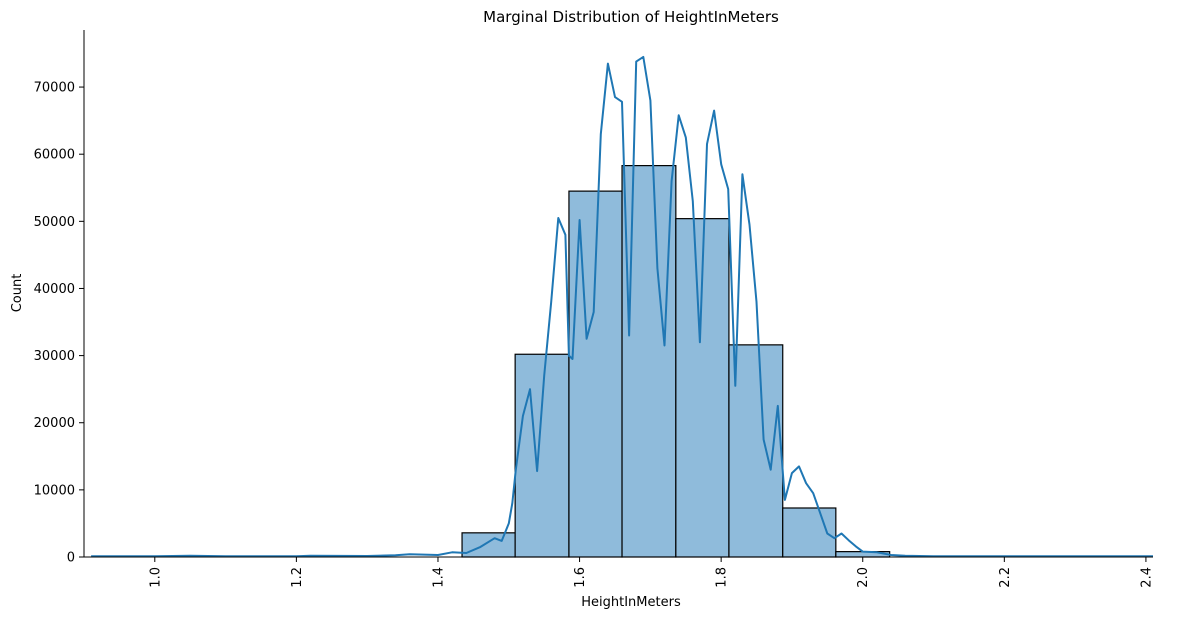  What do you see at coordinates (1005, 577) in the screenshot?
I see `x-tick-label: 2.2` at bounding box center [1005, 577].